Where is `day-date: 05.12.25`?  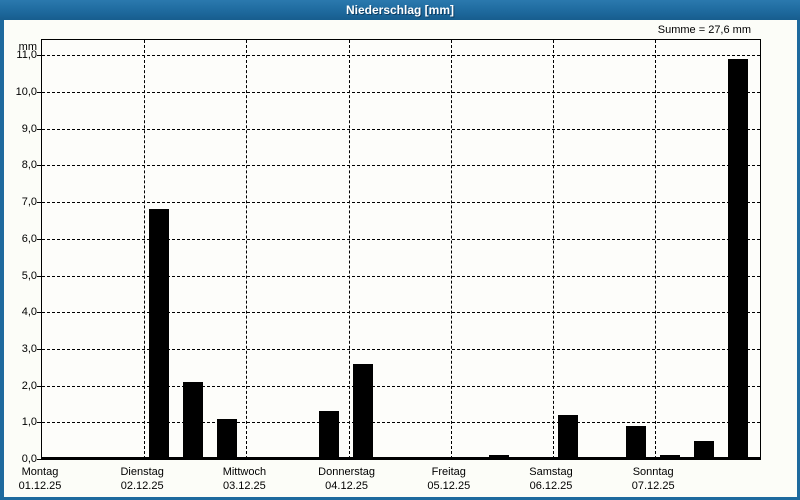
day-date: 05.12.25 is located at coordinates (449, 486).